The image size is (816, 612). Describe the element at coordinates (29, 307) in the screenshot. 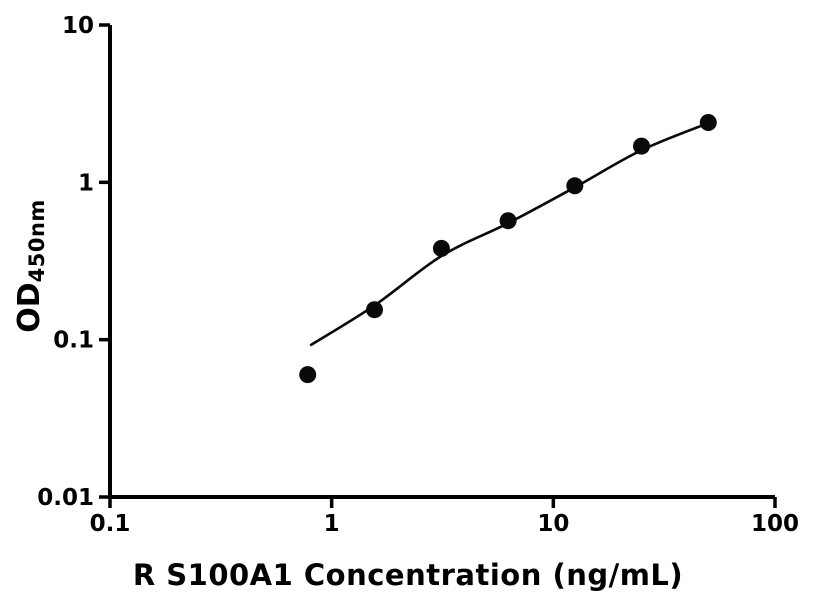

I see `y-axis-title-main: OD` at that location.